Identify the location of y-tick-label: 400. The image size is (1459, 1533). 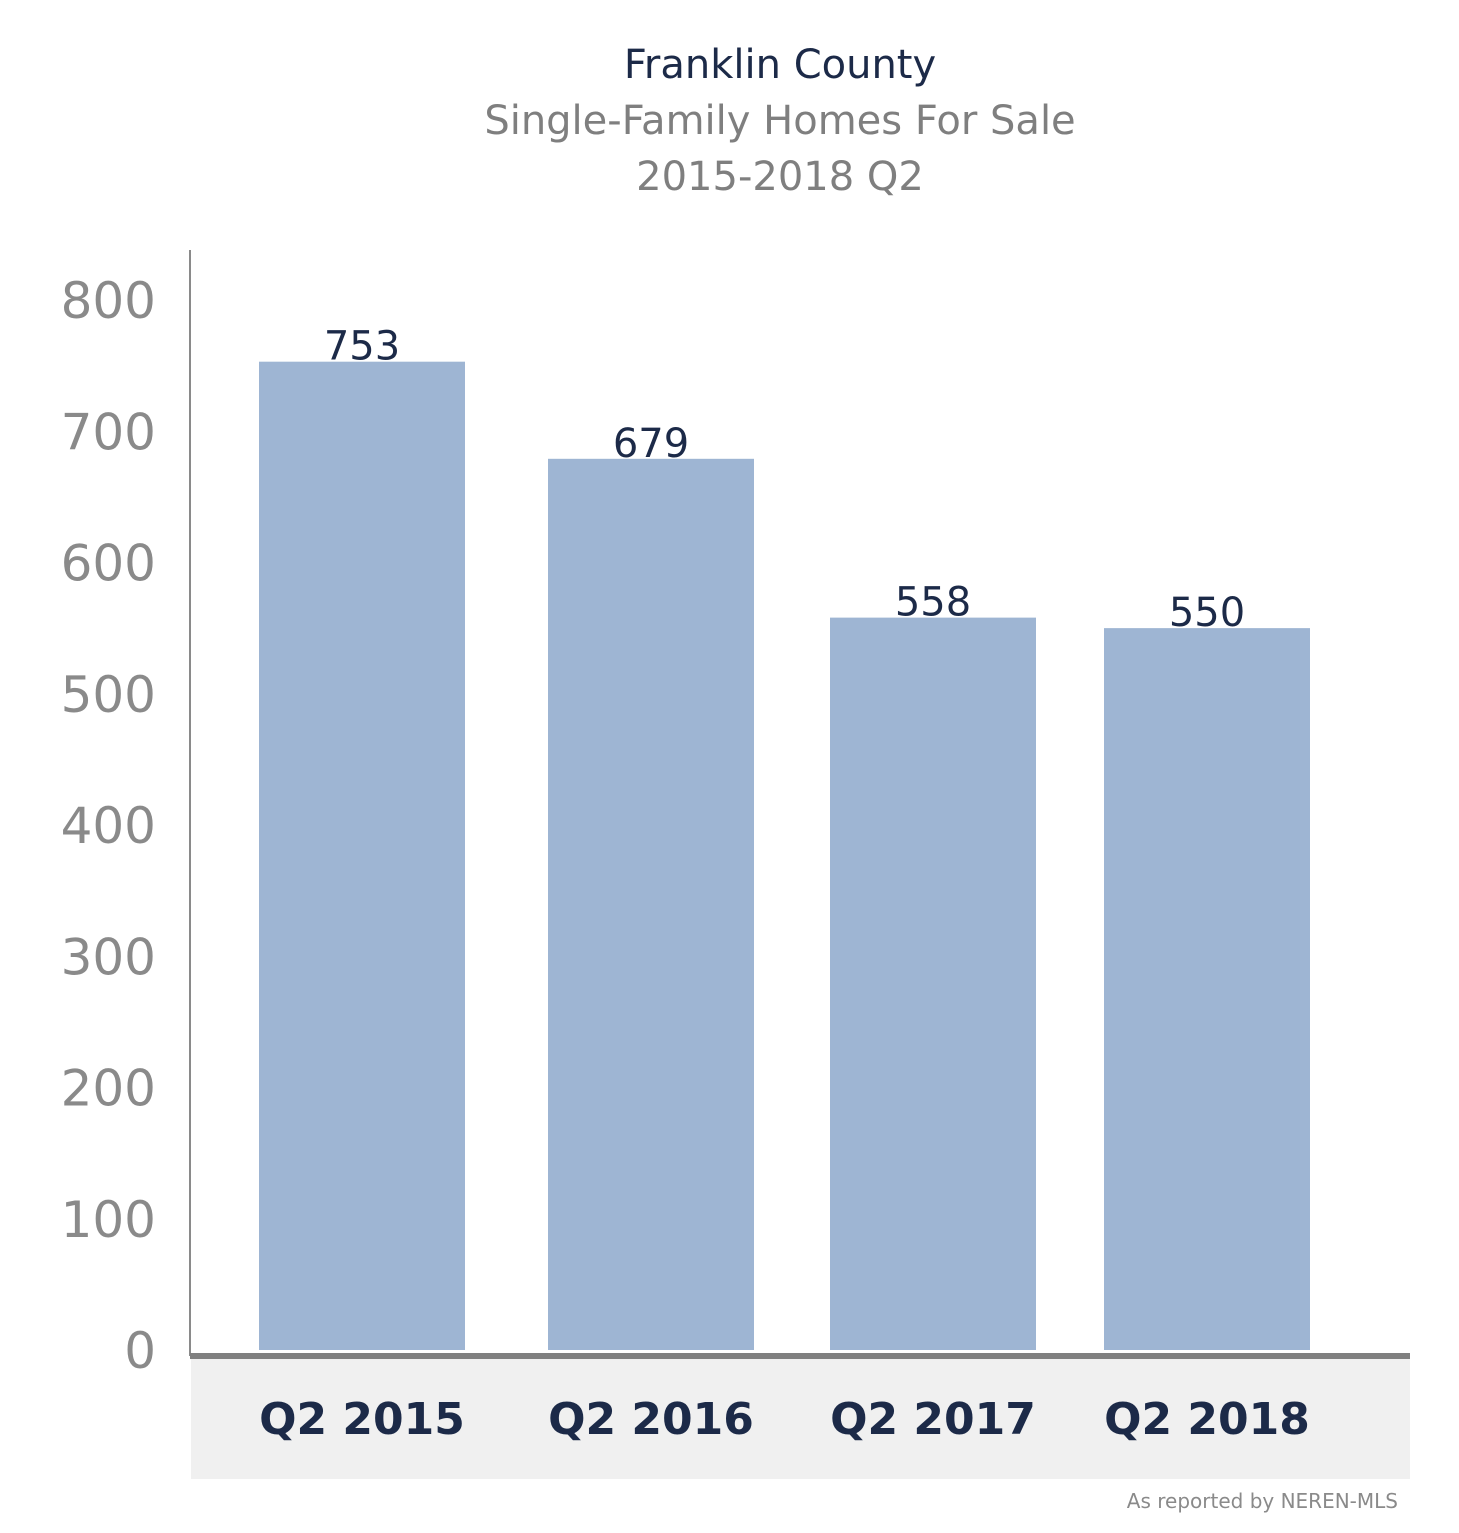
(108, 826).